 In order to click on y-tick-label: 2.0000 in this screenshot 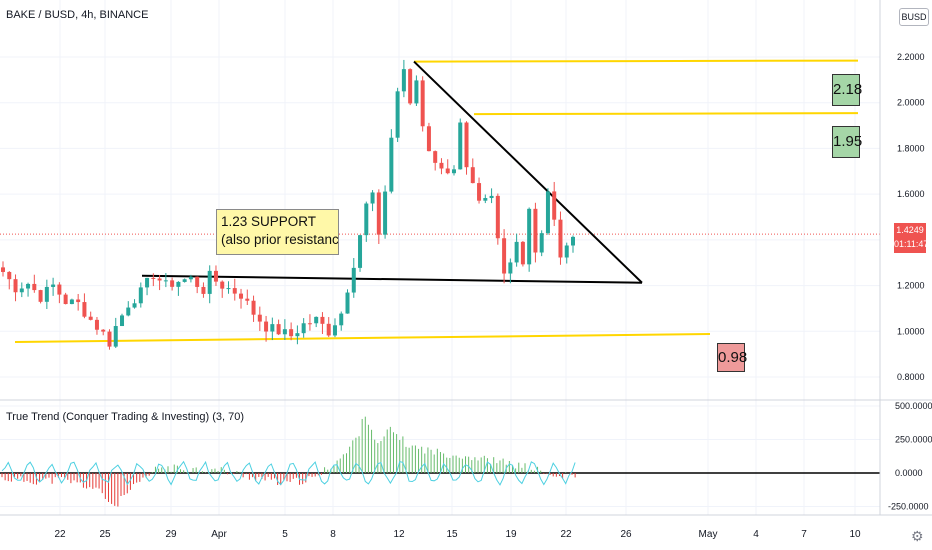, I will do `click(911, 103)`.